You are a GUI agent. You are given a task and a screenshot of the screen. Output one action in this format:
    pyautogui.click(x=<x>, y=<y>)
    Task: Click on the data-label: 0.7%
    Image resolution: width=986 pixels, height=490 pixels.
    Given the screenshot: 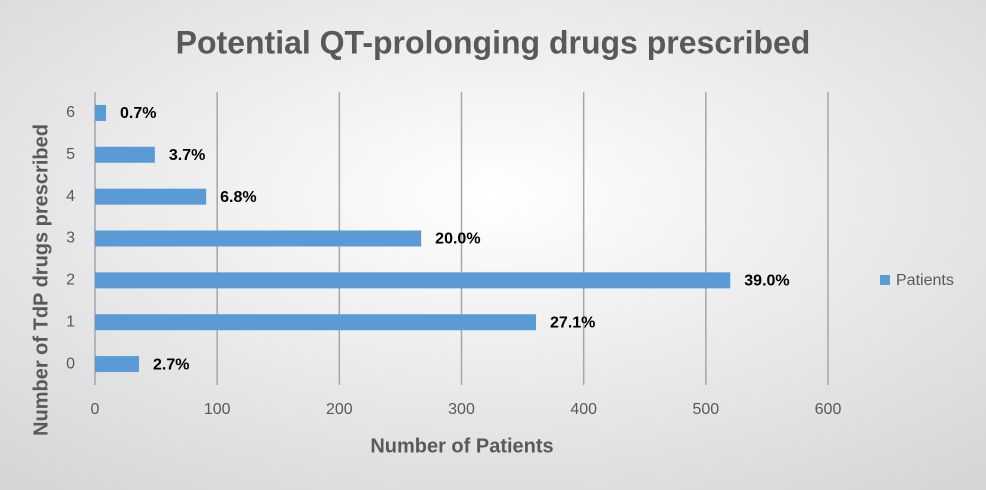 What is the action you would take?
    pyautogui.click(x=138, y=113)
    